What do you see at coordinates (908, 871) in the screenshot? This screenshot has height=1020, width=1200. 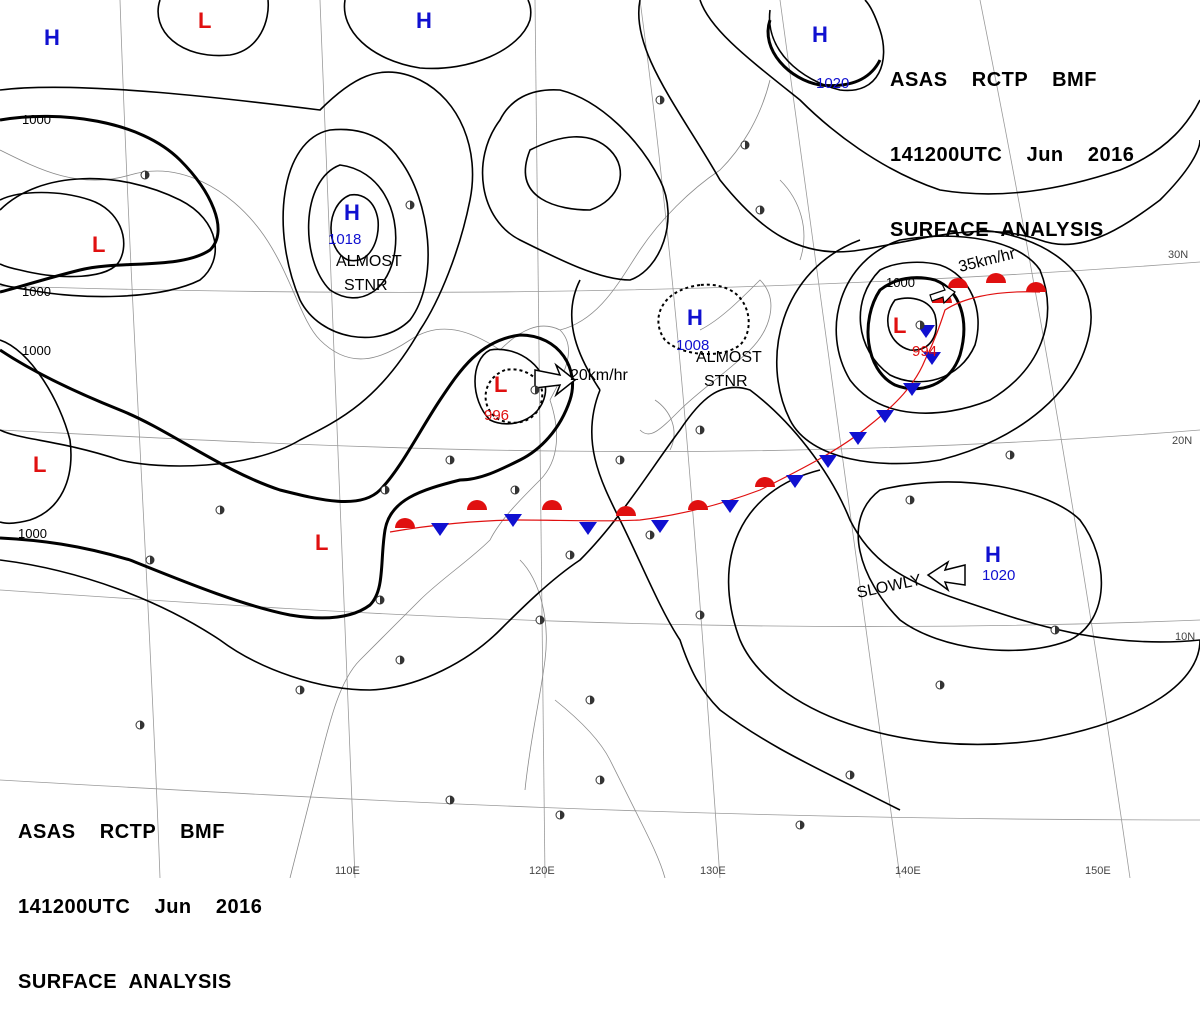 I see `longitude-label: 140E` at bounding box center [908, 871].